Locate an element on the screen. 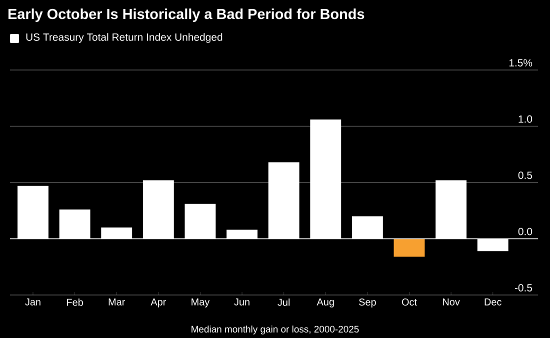 Image resolution: width=550 pixels, height=338 pixels. chart-title: Early October Is Historically a Bad Period for Bonds is located at coordinates (186, 15).